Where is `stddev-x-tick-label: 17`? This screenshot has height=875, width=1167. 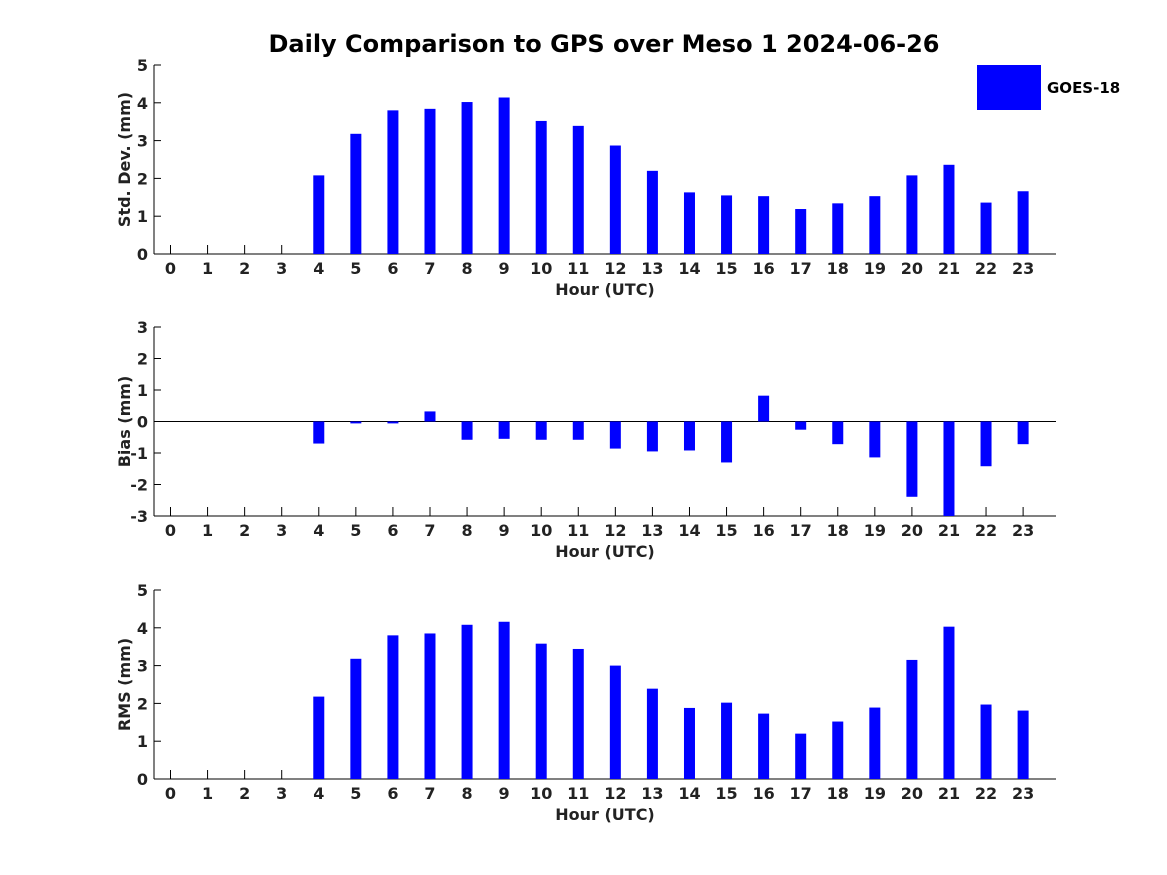
stddev-x-tick-label: 17 is located at coordinates (801, 268).